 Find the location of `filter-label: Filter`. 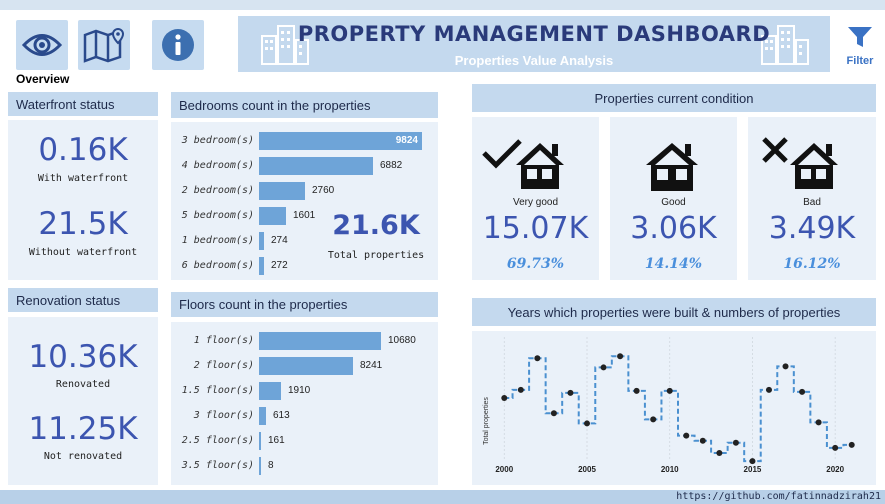

filter-label: Filter is located at coordinates (860, 61).